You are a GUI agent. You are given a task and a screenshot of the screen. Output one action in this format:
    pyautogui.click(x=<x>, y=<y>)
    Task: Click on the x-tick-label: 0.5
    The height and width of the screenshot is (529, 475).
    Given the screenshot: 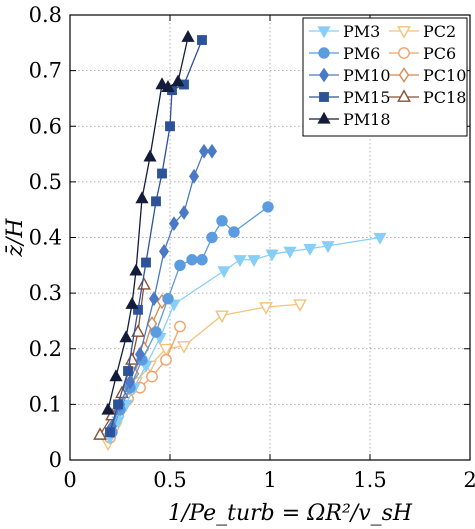 What is the action you would take?
    pyautogui.click(x=169, y=480)
    